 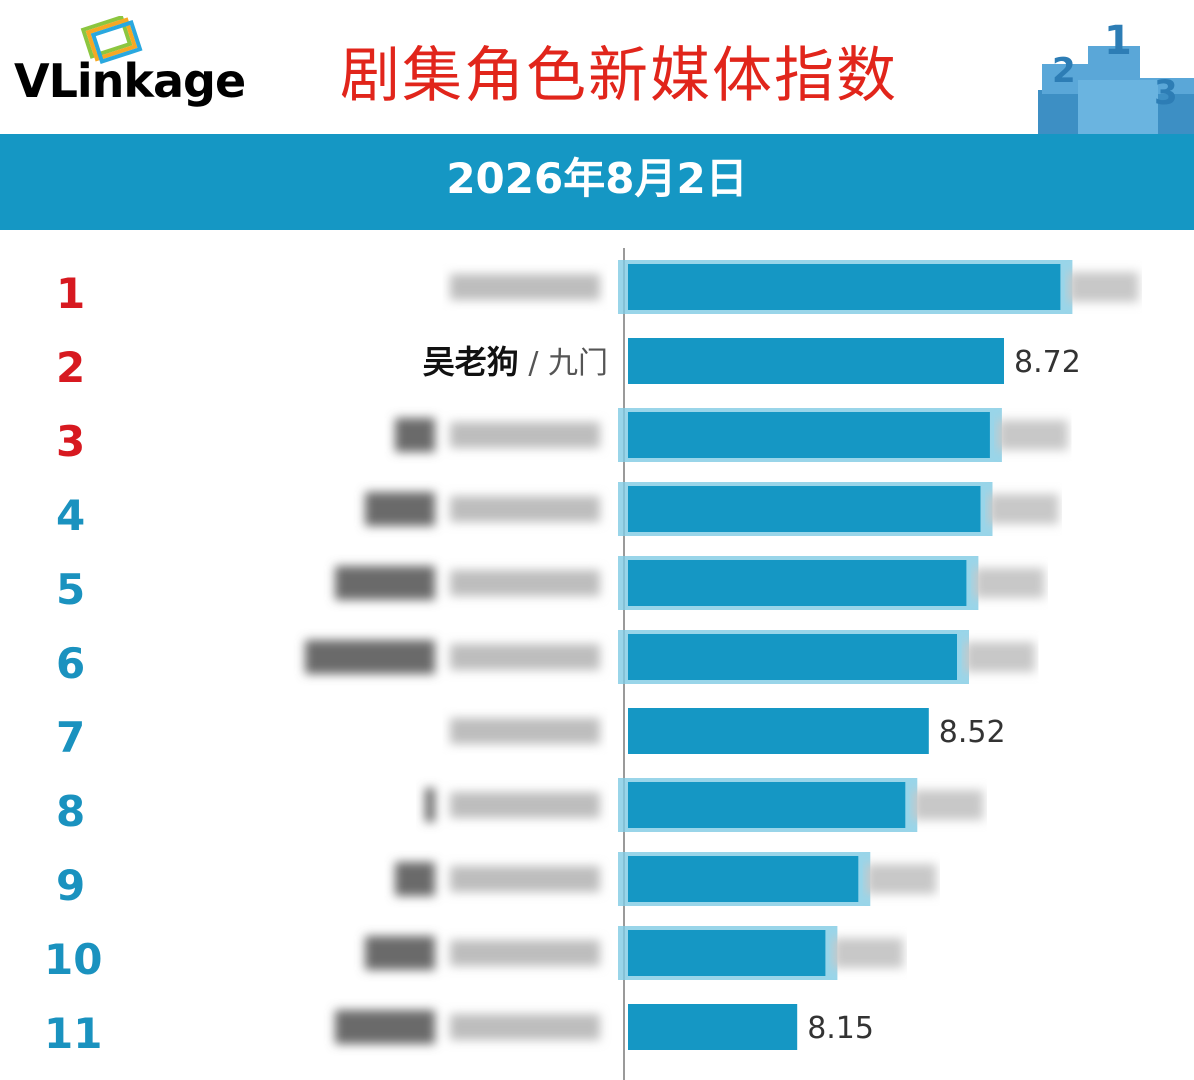 What do you see at coordinates (70, 293) in the screenshot?
I see `rank-number: 1` at bounding box center [70, 293].